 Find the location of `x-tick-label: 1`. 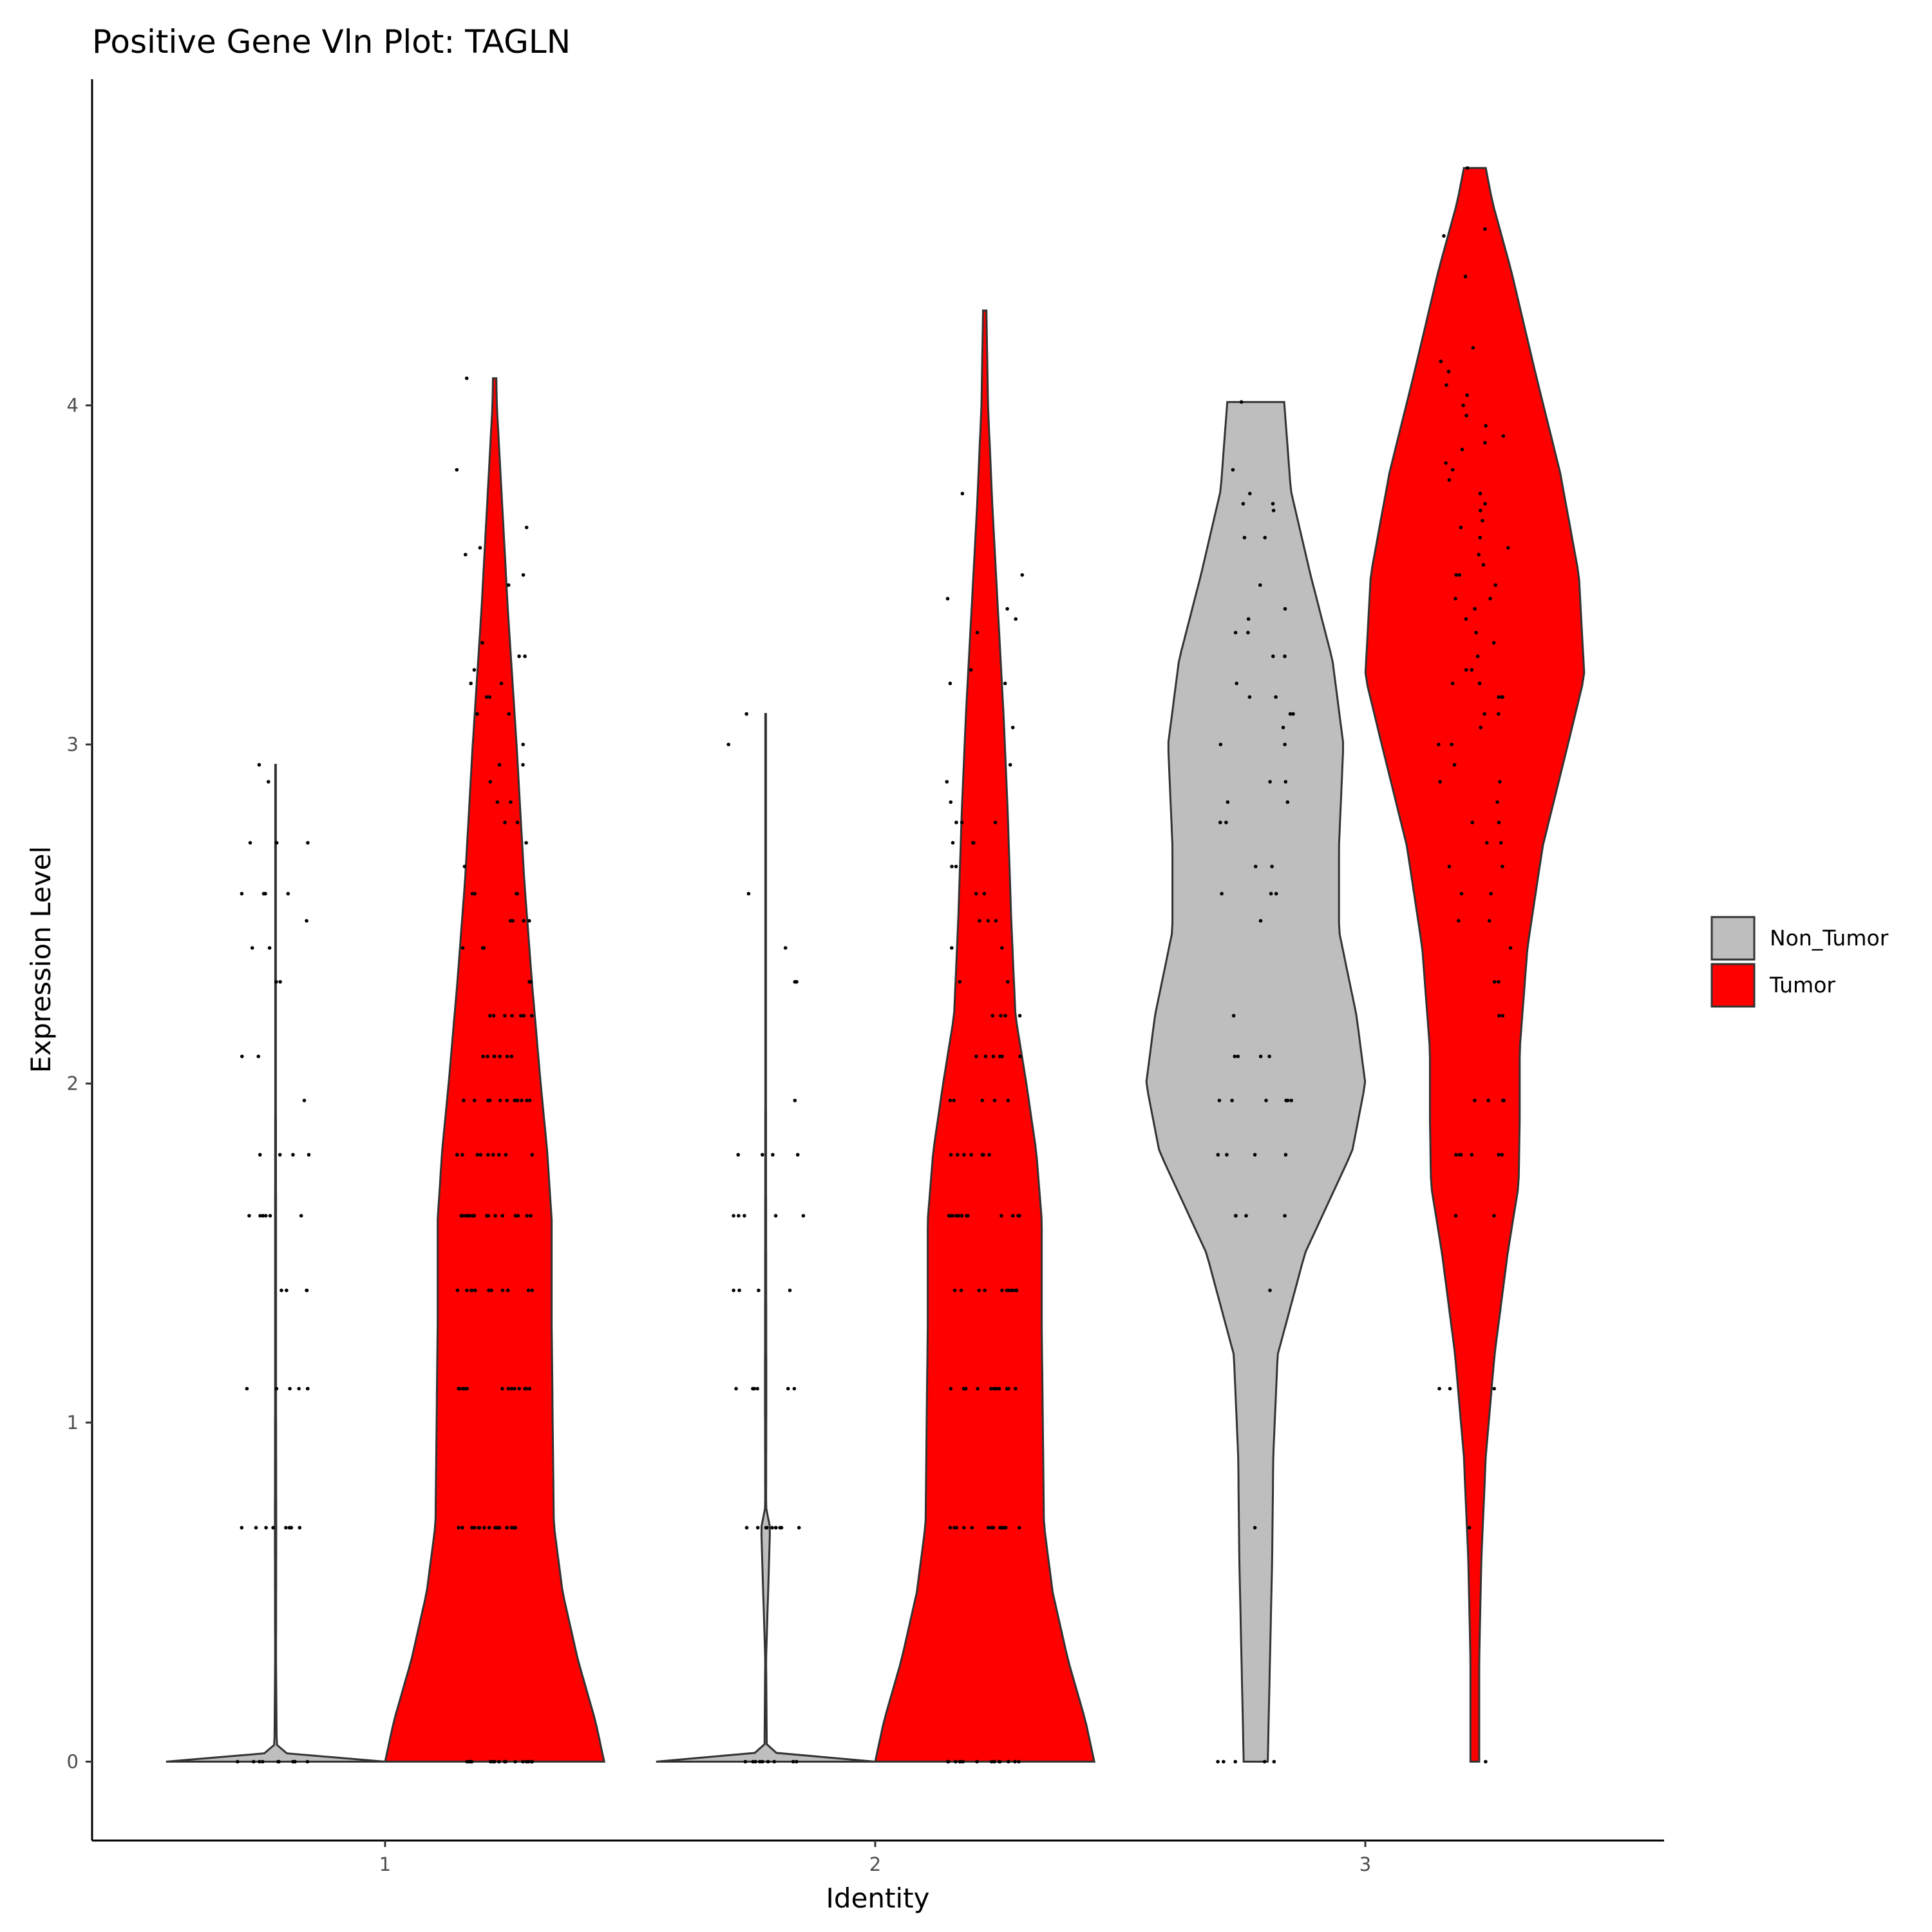

x-tick-label: 1 is located at coordinates (385, 1864).